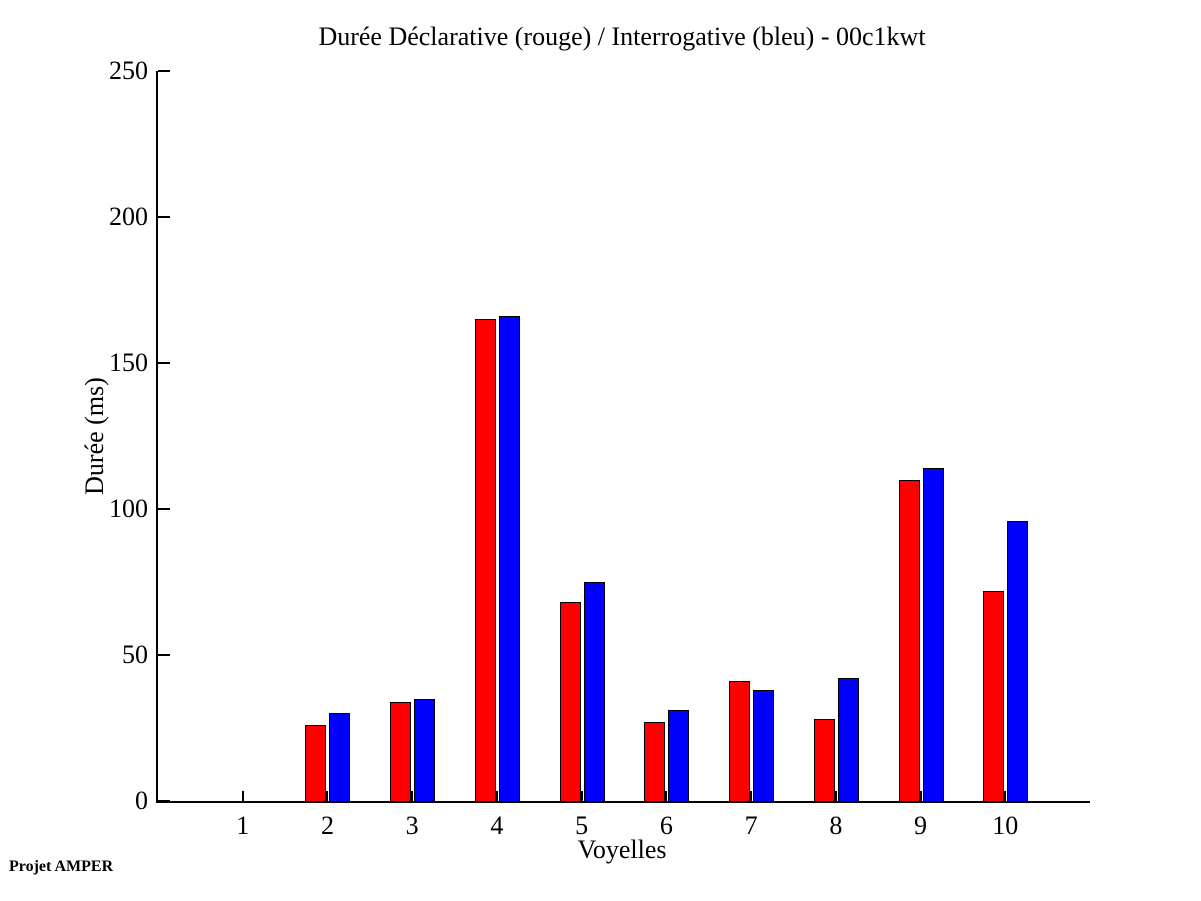 This screenshot has height=901, width=1201. I want to click on x-tick-label: 7, so click(751, 825).